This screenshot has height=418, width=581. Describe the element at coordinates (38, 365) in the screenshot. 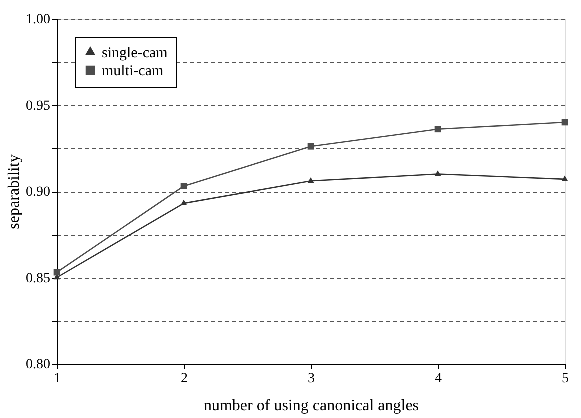

I see `y-tick-label: 0.80` at that location.